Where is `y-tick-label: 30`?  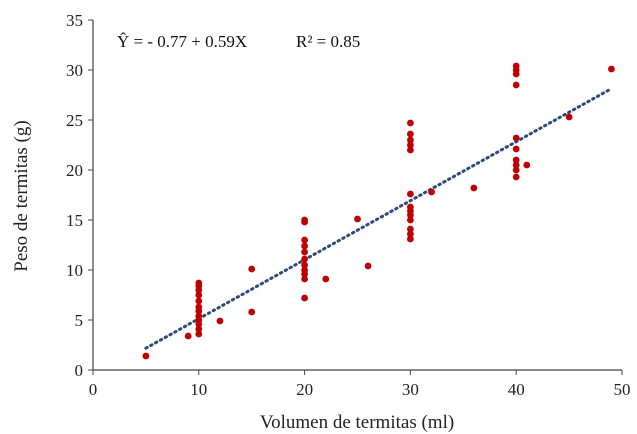
y-tick-label: 30 is located at coordinates (74, 70).